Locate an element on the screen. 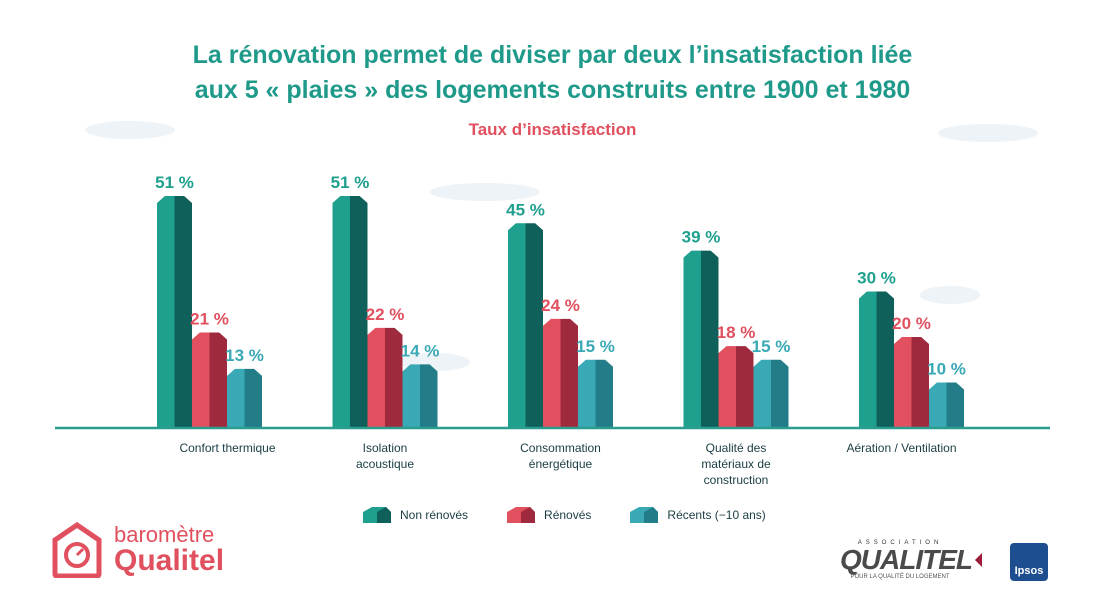 This screenshot has height=615, width=1105. house-gauge-icon is located at coordinates (77, 550).